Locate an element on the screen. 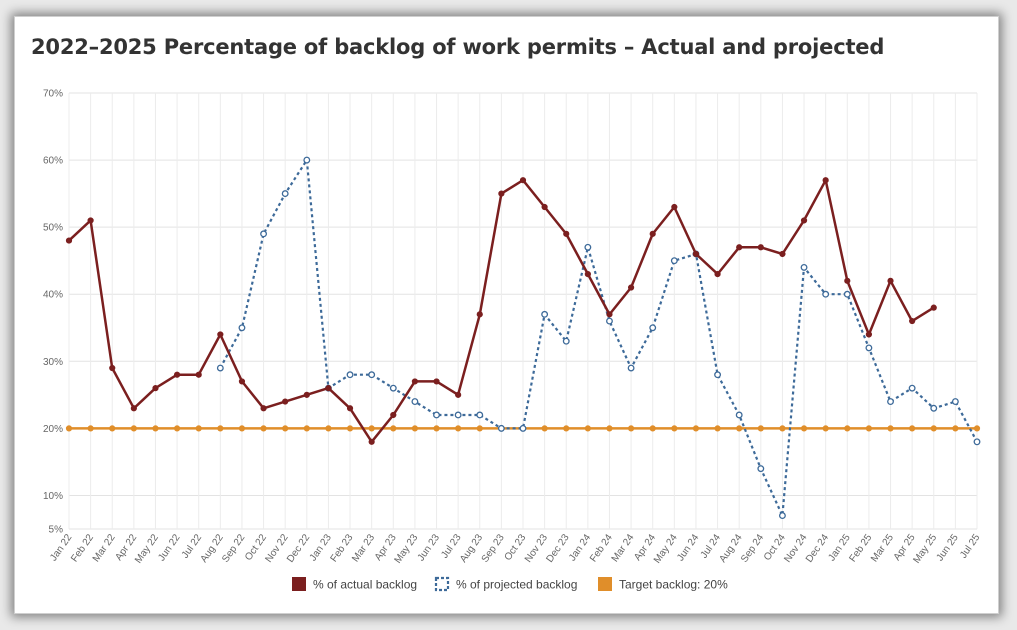 The height and width of the screenshot is (630, 1017). x-tick-label: Mar 22 is located at coordinates (104, 548).